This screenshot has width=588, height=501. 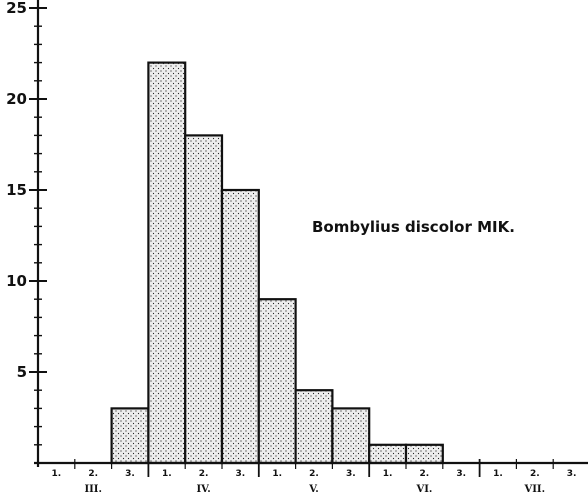 What do you see at coordinates (16, 281) in the screenshot?
I see `y-tick-label-10: 10` at bounding box center [16, 281].